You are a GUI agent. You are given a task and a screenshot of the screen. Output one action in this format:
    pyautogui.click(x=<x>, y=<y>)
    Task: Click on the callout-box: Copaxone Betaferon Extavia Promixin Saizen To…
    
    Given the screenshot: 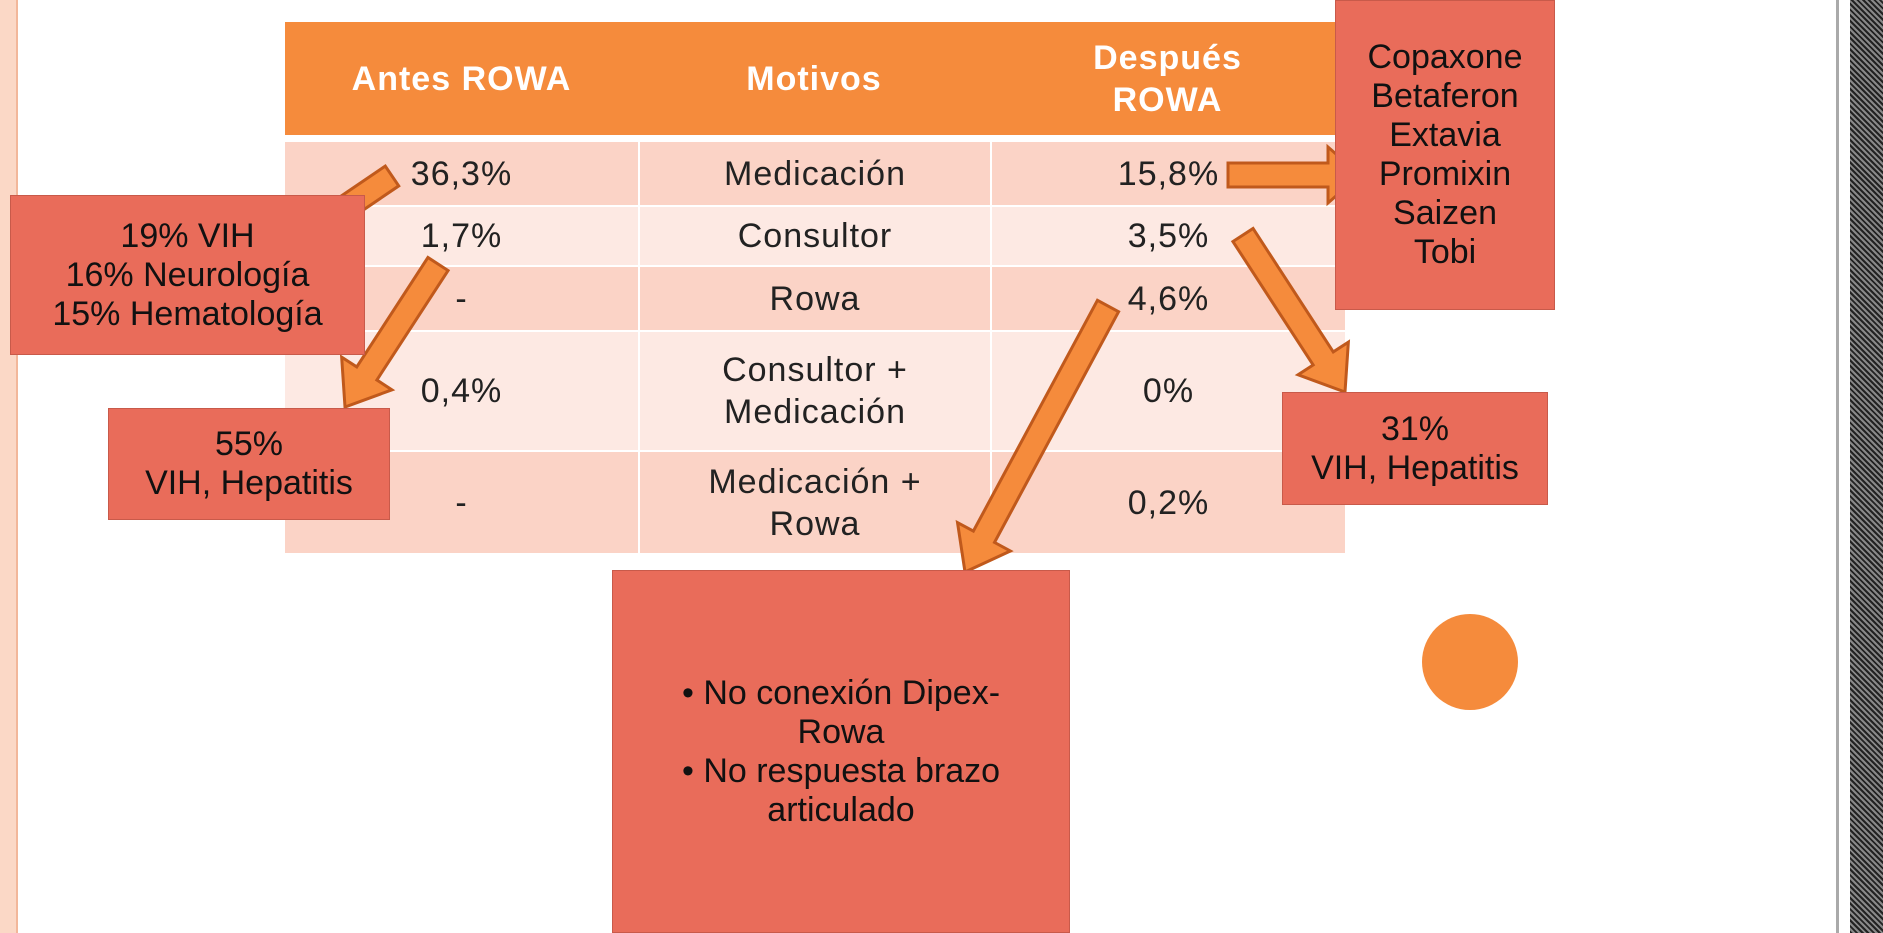 What is the action you would take?
    pyautogui.click(x=1445, y=155)
    